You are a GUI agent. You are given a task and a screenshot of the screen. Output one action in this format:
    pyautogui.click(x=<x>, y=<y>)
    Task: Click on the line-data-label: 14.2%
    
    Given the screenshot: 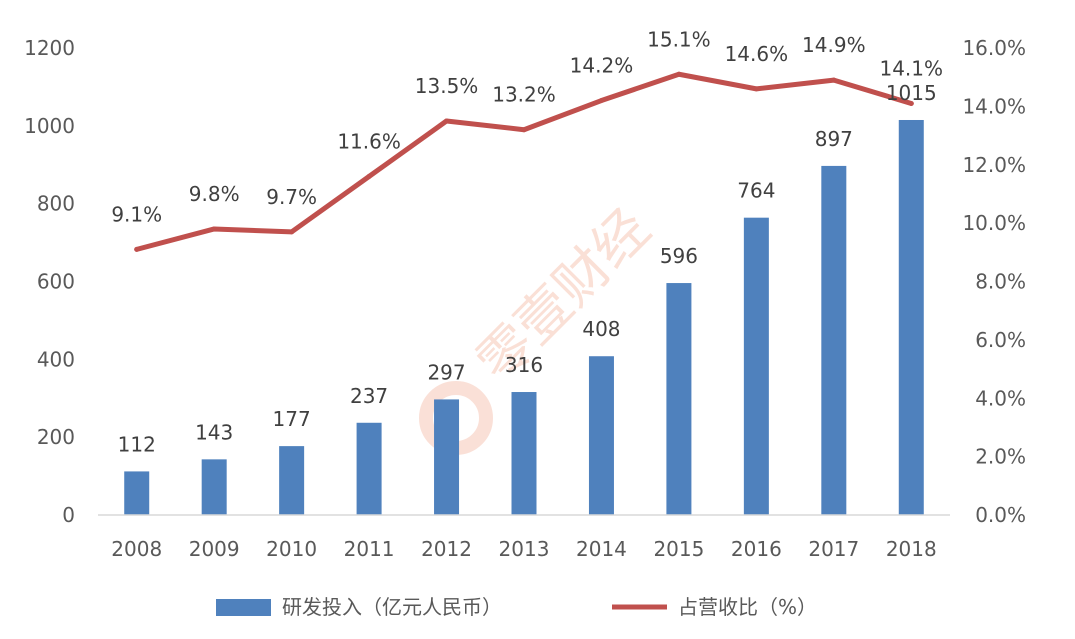 What is the action you would take?
    pyautogui.click(x=602, y=66)
    